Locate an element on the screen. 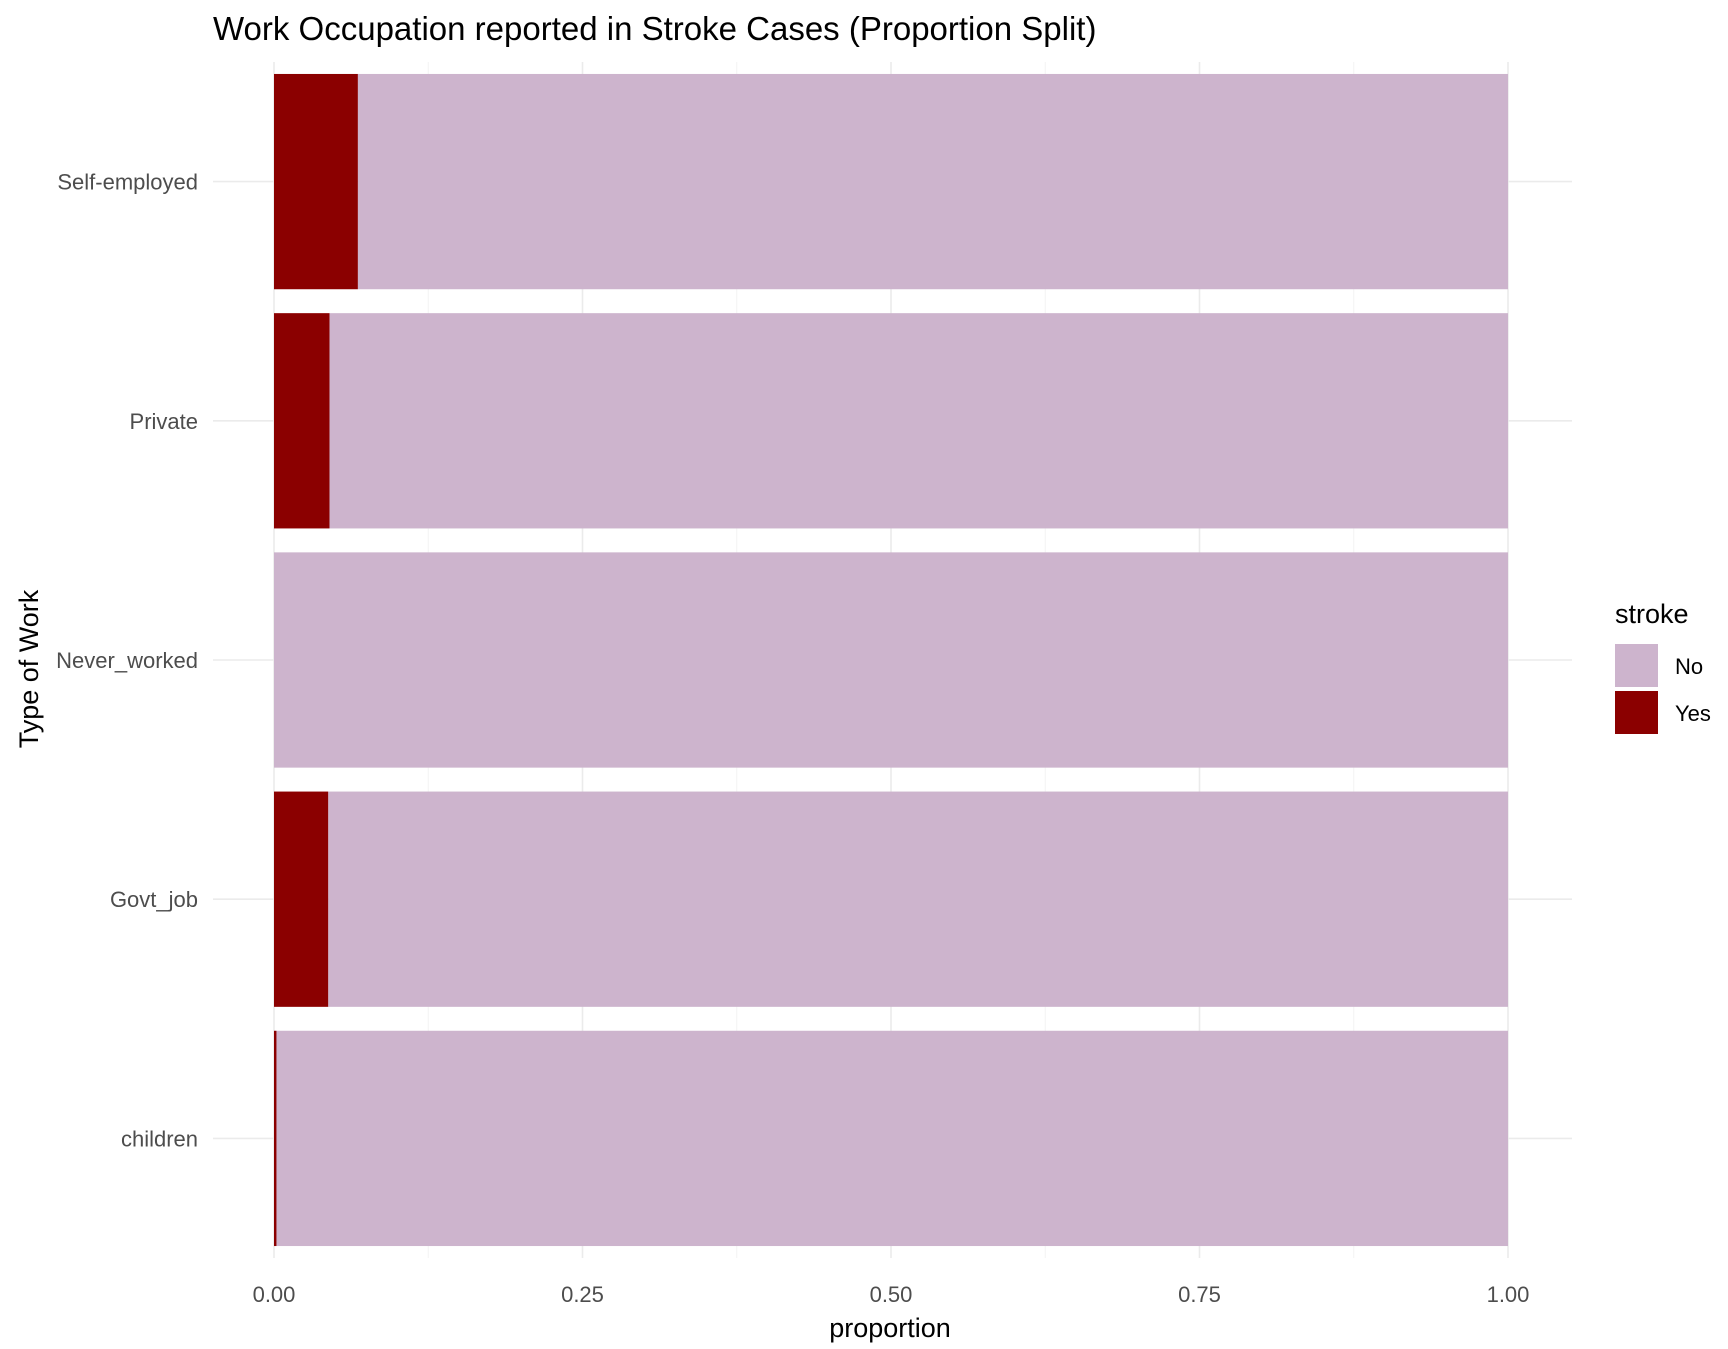 This screenshot has width=1728, height=1349. bar-children-yes is located at coordinates (275, 1138).